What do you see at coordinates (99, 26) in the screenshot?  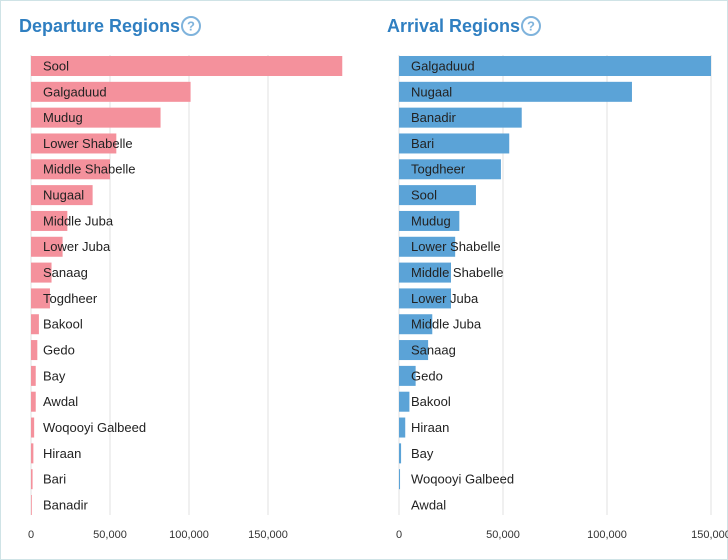 I see `chart-title: Departure Regions` at bounding box center [99, 26].